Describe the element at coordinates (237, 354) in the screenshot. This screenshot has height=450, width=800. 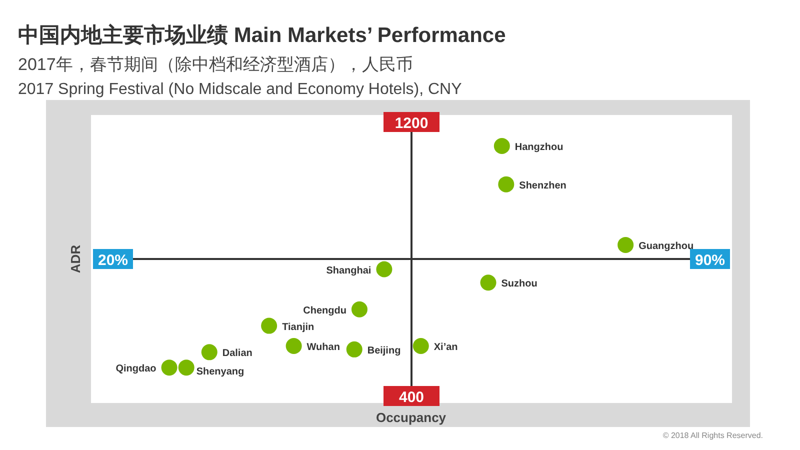
I see `annotation: Dalian` at that location.